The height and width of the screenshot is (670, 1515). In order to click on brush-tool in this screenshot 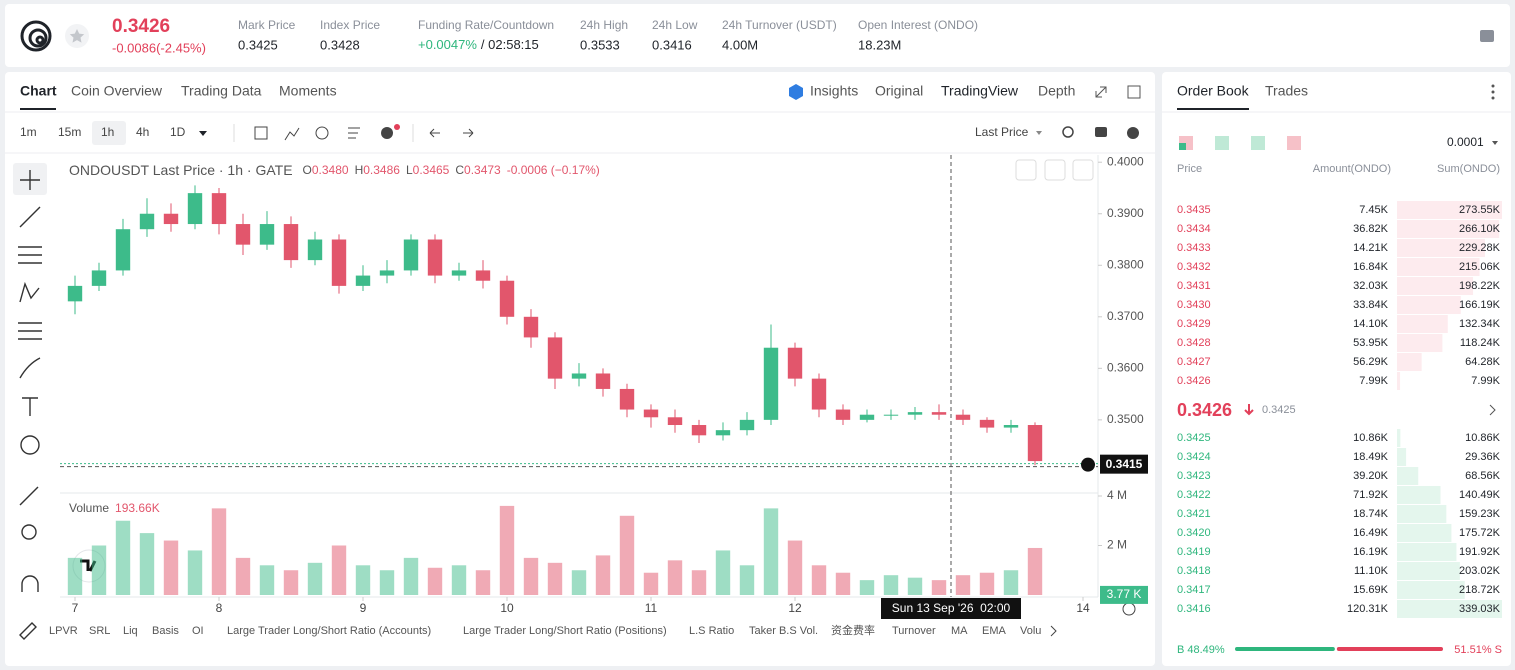, I will do `click(30, 368)`.